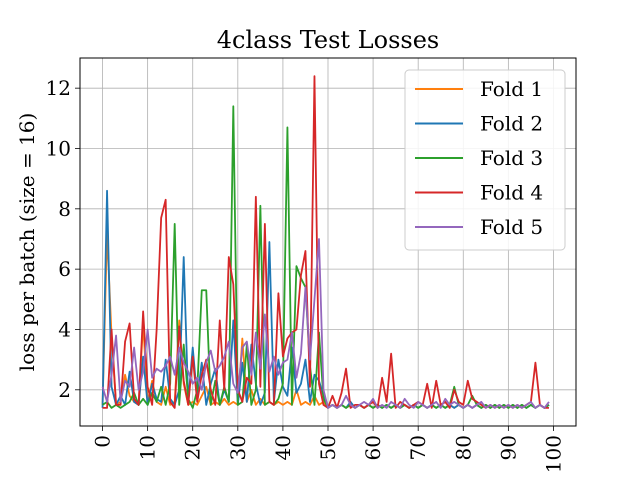 The width and height of the screenshot is (640, 480). I want to click on y-tick-label: 8, so click(64, 209).